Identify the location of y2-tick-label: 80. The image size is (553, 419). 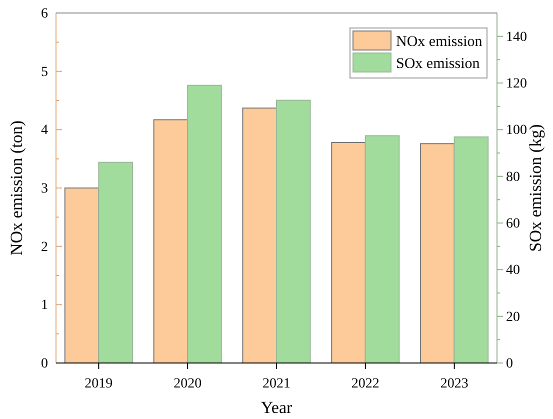
(513, 177).